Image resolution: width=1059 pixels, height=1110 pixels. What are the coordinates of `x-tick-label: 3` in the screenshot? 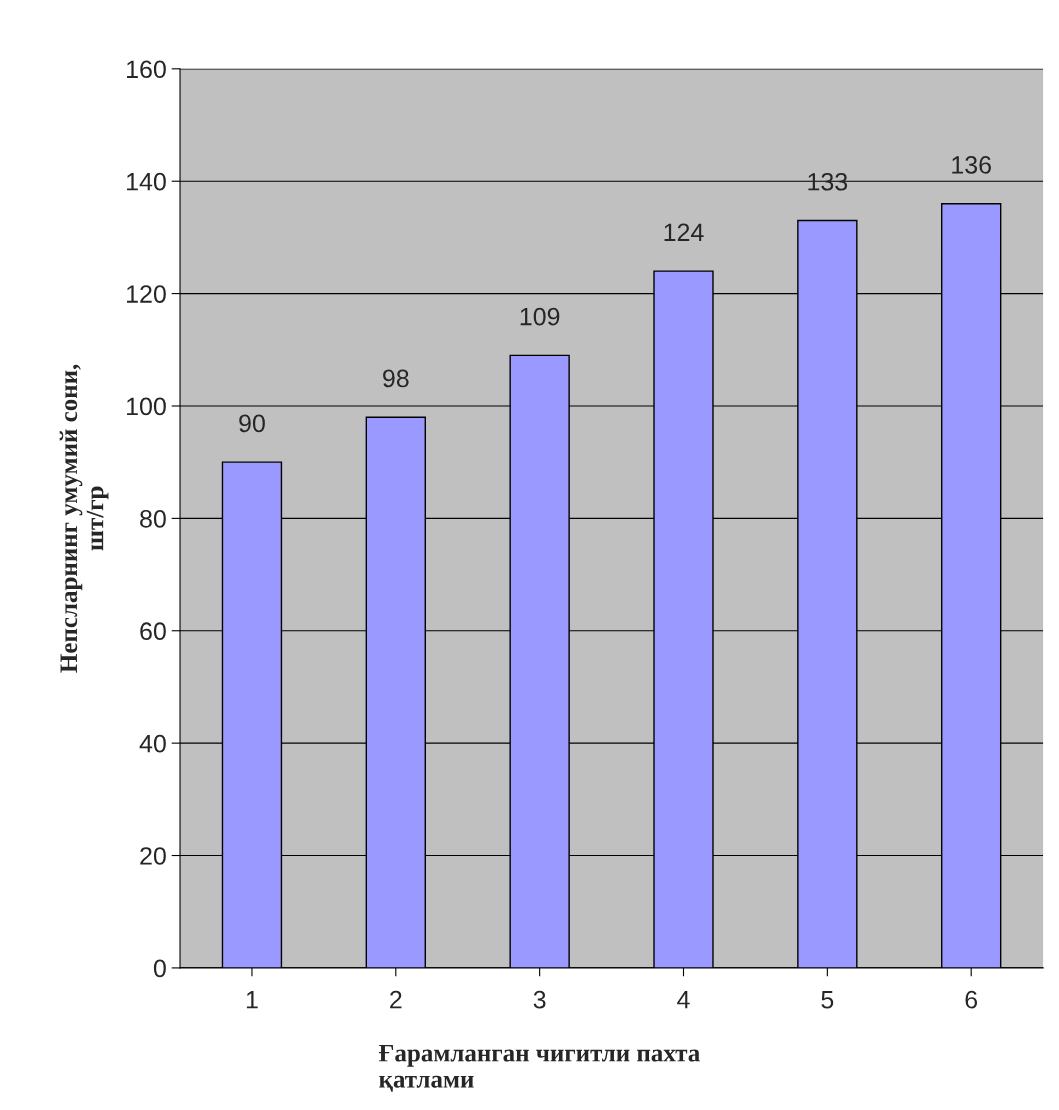 It's located at (539, 999).